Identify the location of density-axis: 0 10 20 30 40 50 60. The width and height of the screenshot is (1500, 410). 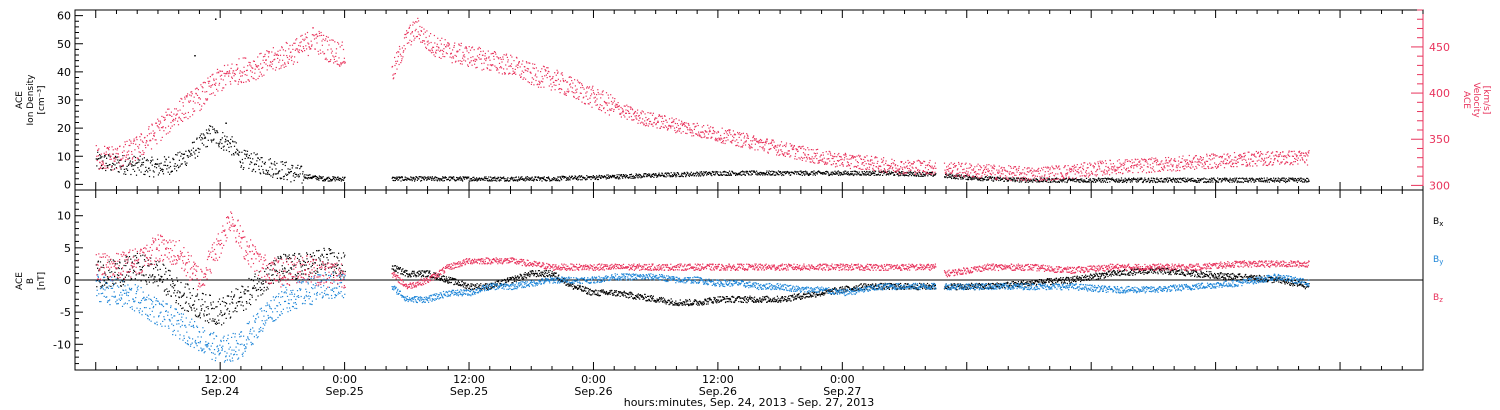
(70, 100).